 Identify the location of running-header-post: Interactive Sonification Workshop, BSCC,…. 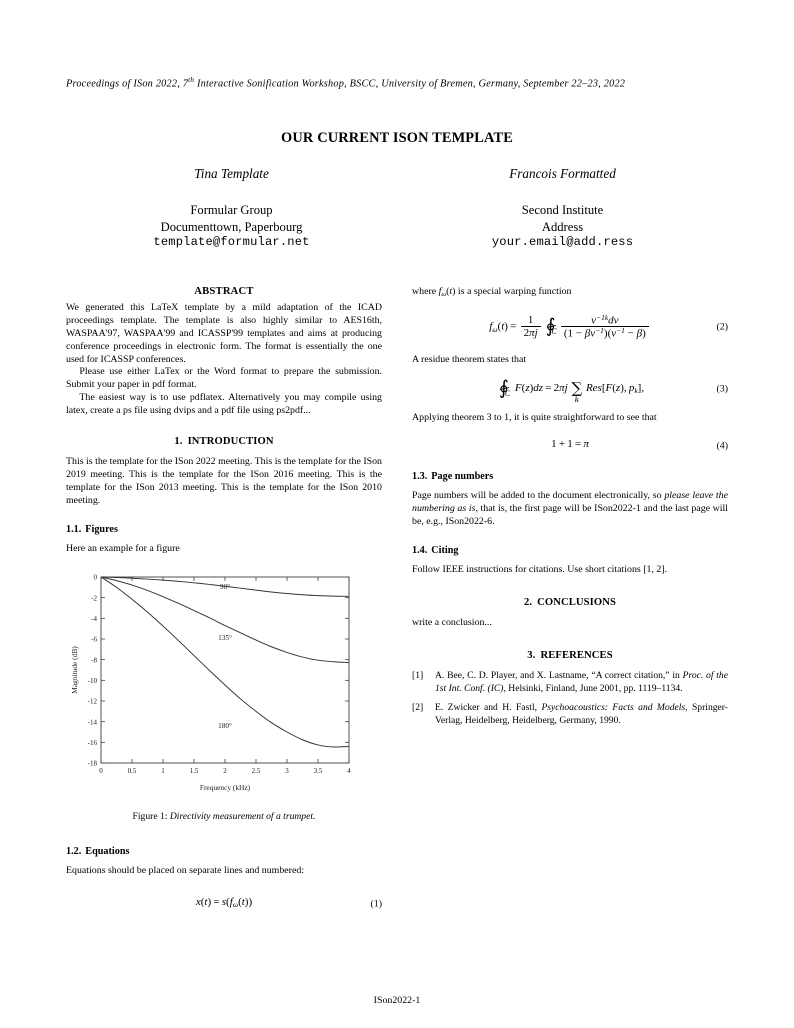
(410, 84).